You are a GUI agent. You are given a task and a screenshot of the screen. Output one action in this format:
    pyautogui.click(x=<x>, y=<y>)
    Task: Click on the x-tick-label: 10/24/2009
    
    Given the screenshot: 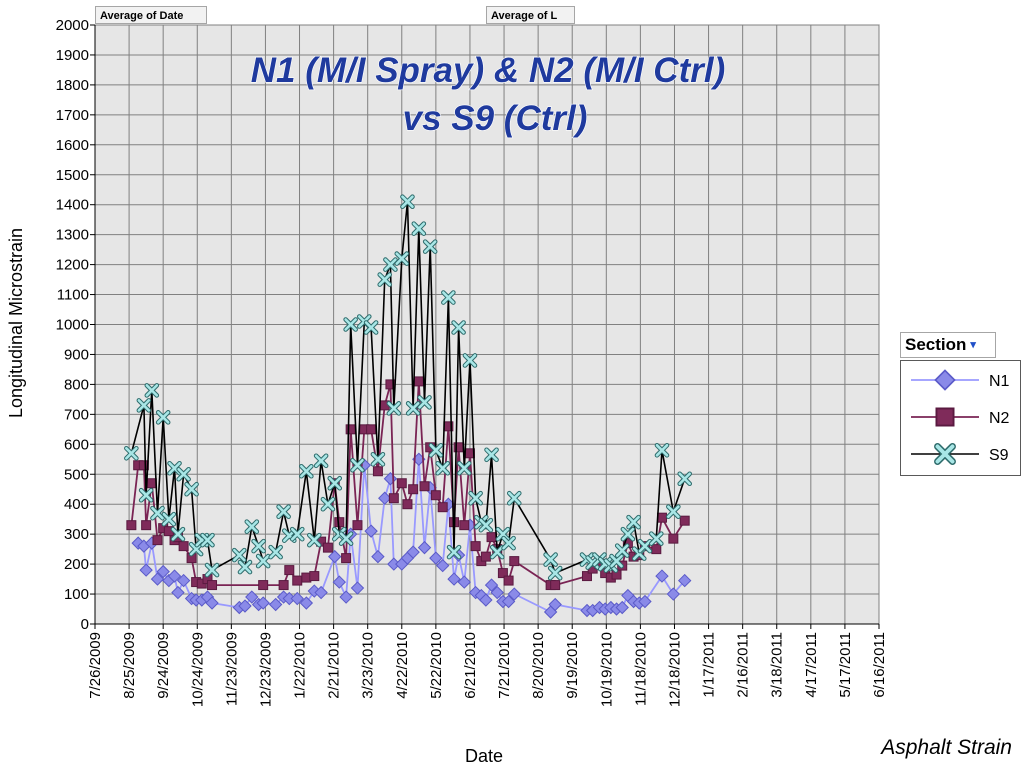 What is the action you would take?
    pyautogui.click(x=197, y=669)
    